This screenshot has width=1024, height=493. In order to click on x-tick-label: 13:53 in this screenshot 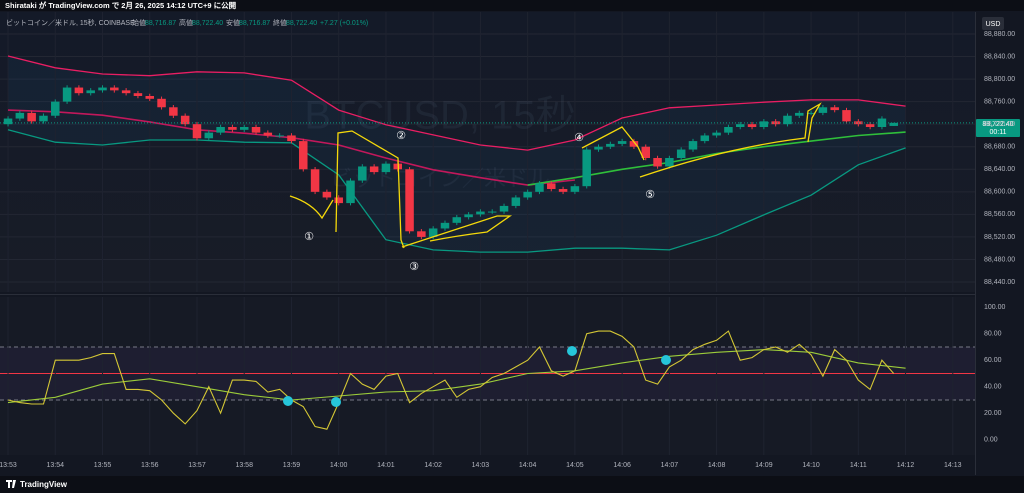, I will do `click(8, 465)`.